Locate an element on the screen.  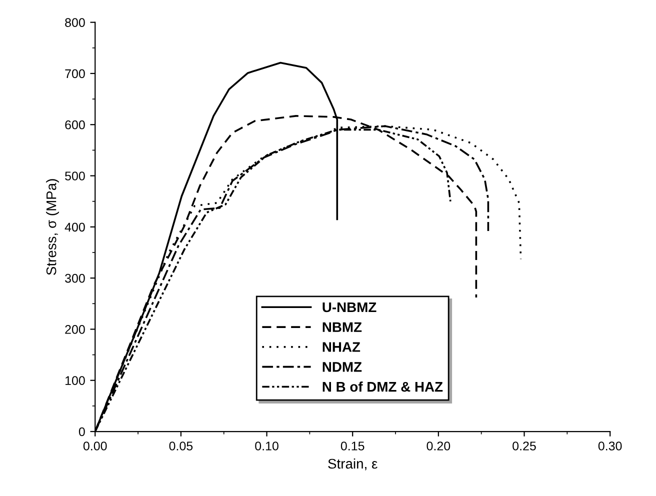
y-tick-label: 0 is located at coordinates (81, 431).